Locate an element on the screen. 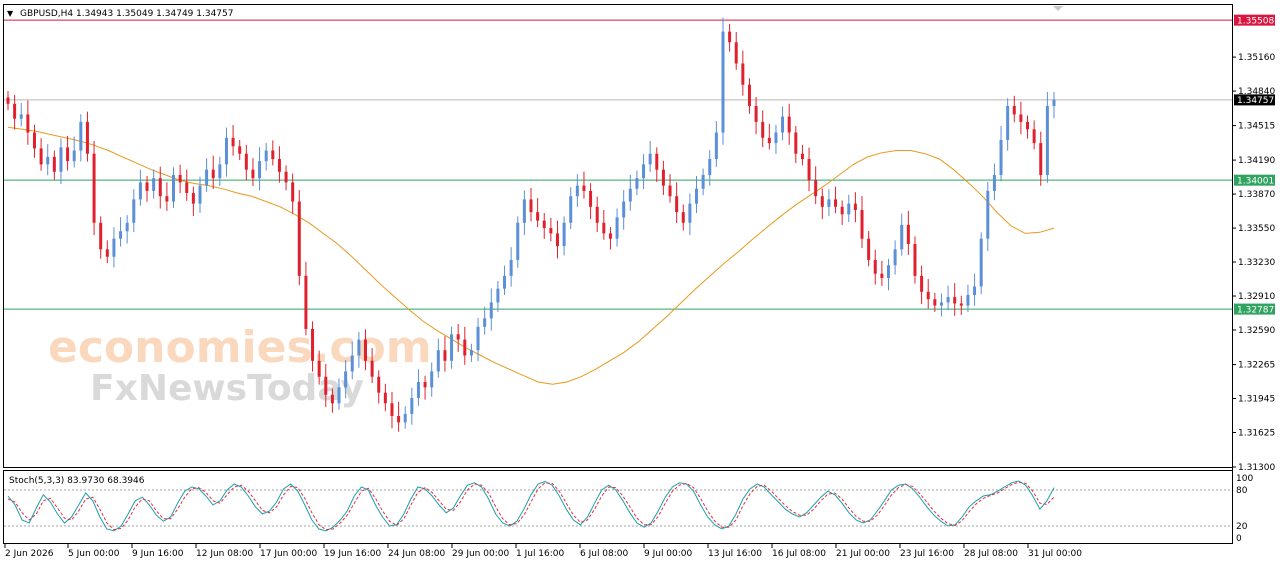  price-tick-label: 1.32910 is located at coordinates (1256, 297).